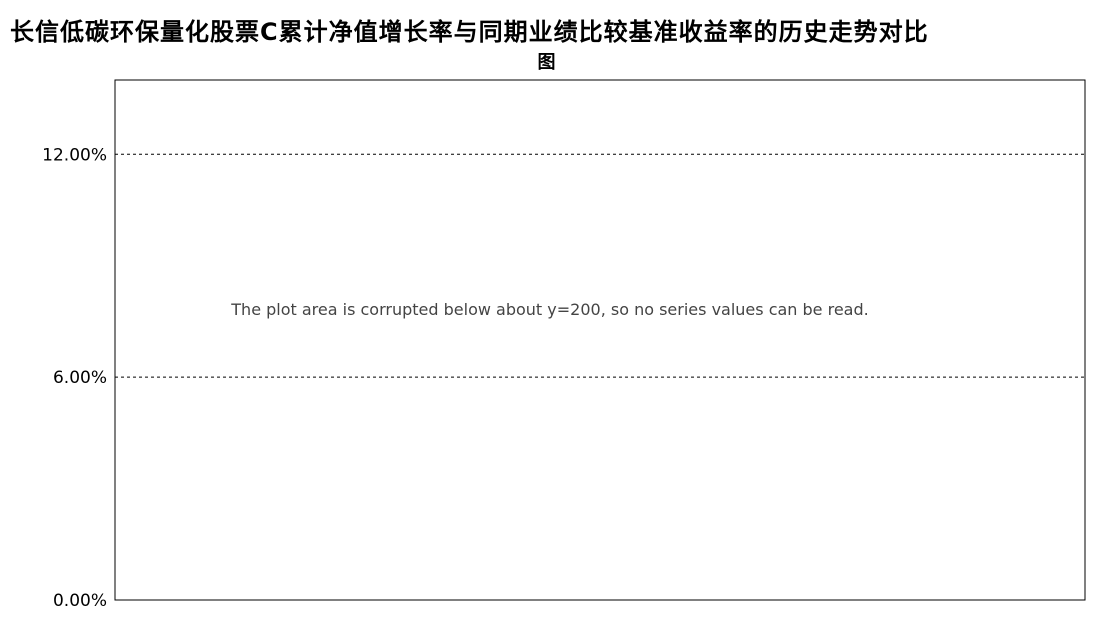  Describe the element at coordinates (74, 155) in the screenshot. I see `y-tick-label: 12.00%` at that location.